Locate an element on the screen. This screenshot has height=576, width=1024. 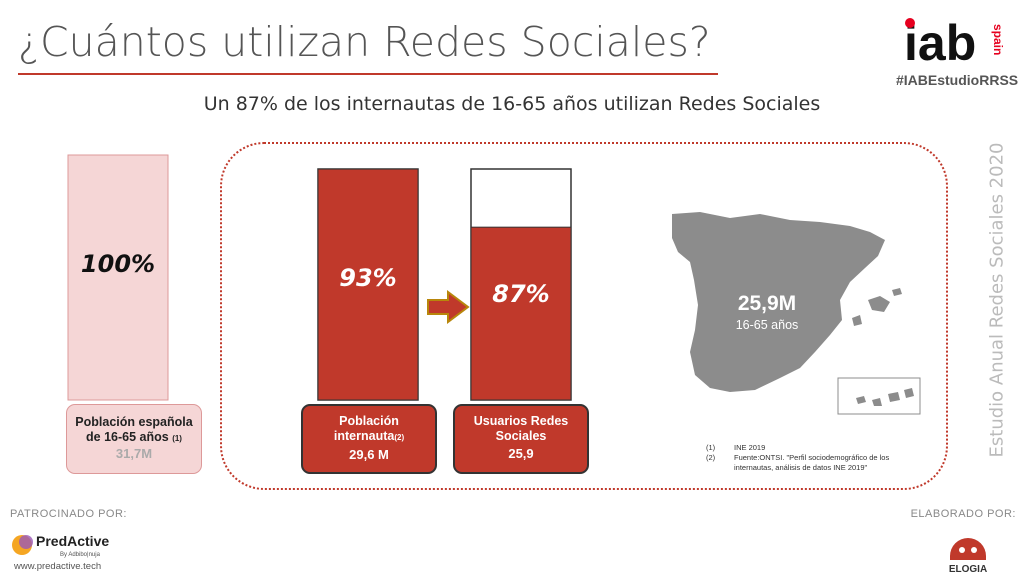
made-by-label: ELABORADO POR: is located at coordinates (963, 514).